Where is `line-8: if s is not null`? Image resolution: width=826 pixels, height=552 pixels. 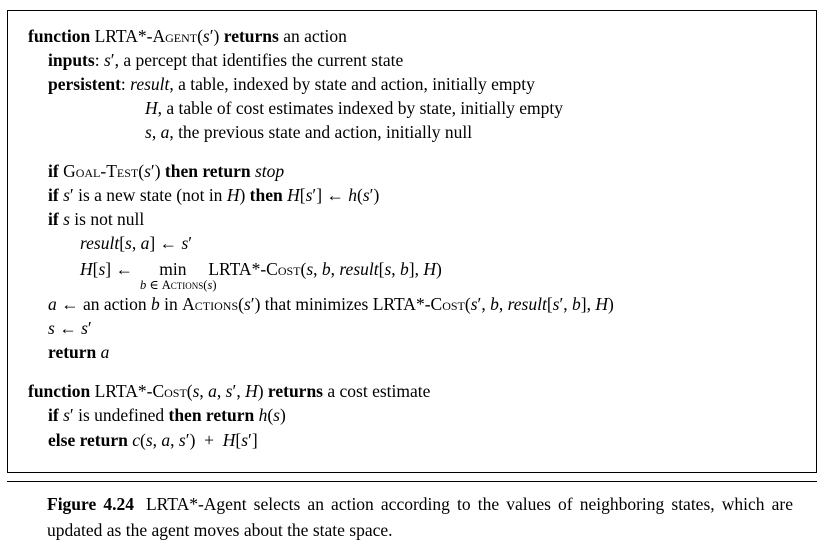 line-8: if s is not null is located at coordinates (96, 219).